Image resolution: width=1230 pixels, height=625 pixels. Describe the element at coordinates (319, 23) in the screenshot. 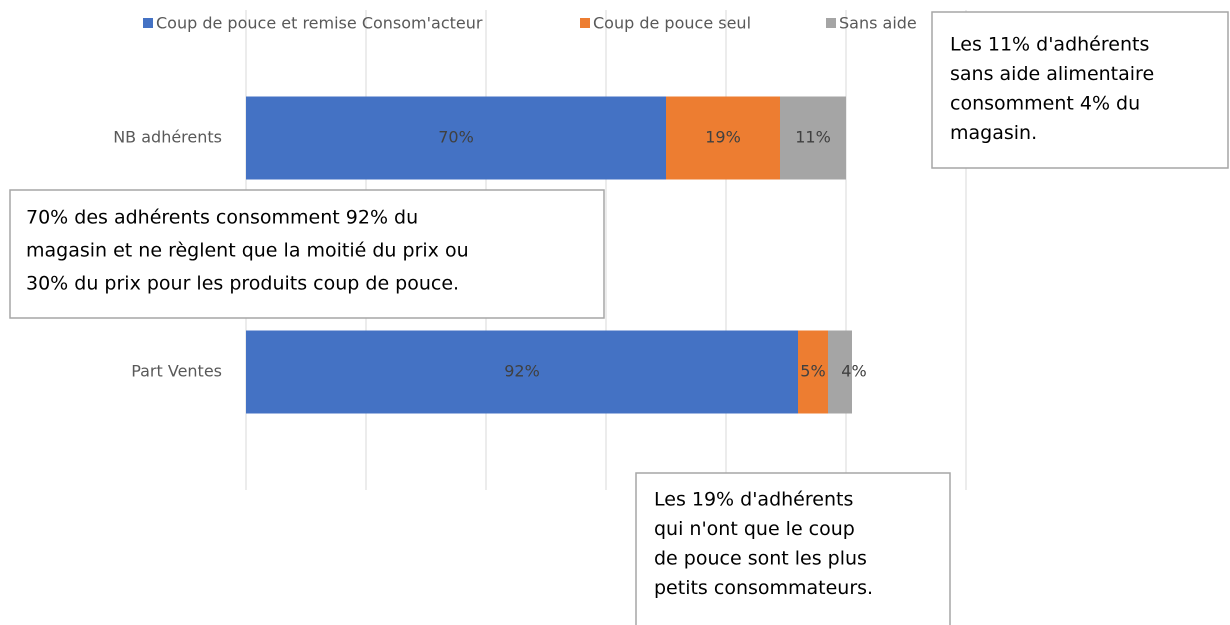

I see `legend-label: Coup de pouce et remise Consom'acteur` at that location.